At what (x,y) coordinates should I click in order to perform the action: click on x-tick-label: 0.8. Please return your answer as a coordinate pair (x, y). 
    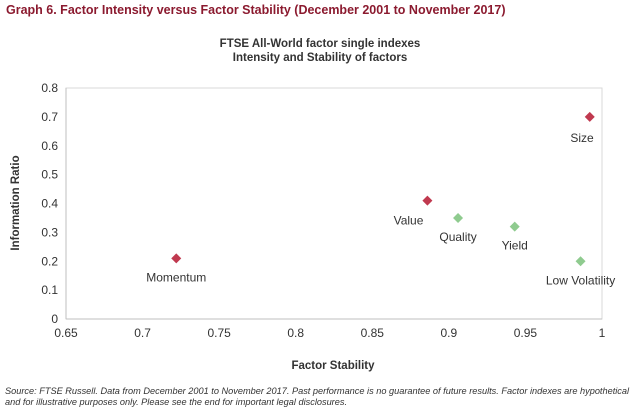
    Looking at the image, I should click on (295, 333).